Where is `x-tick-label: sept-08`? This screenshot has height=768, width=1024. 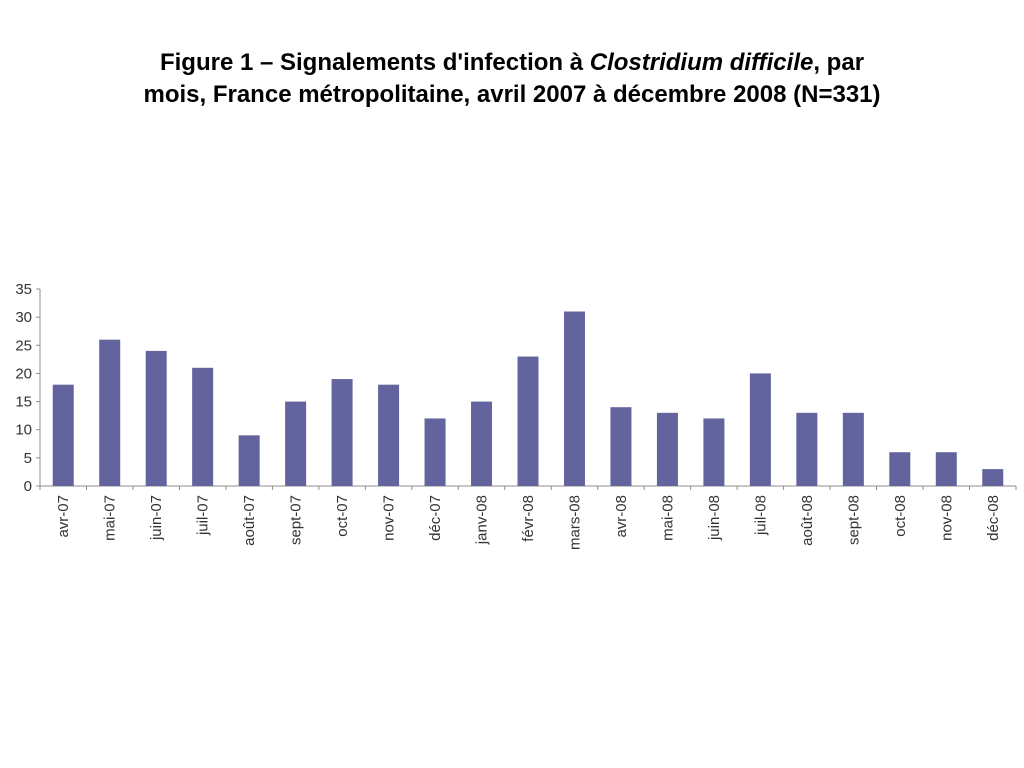
x-tick-label: sept-08 is located at coordinates (853, 520).